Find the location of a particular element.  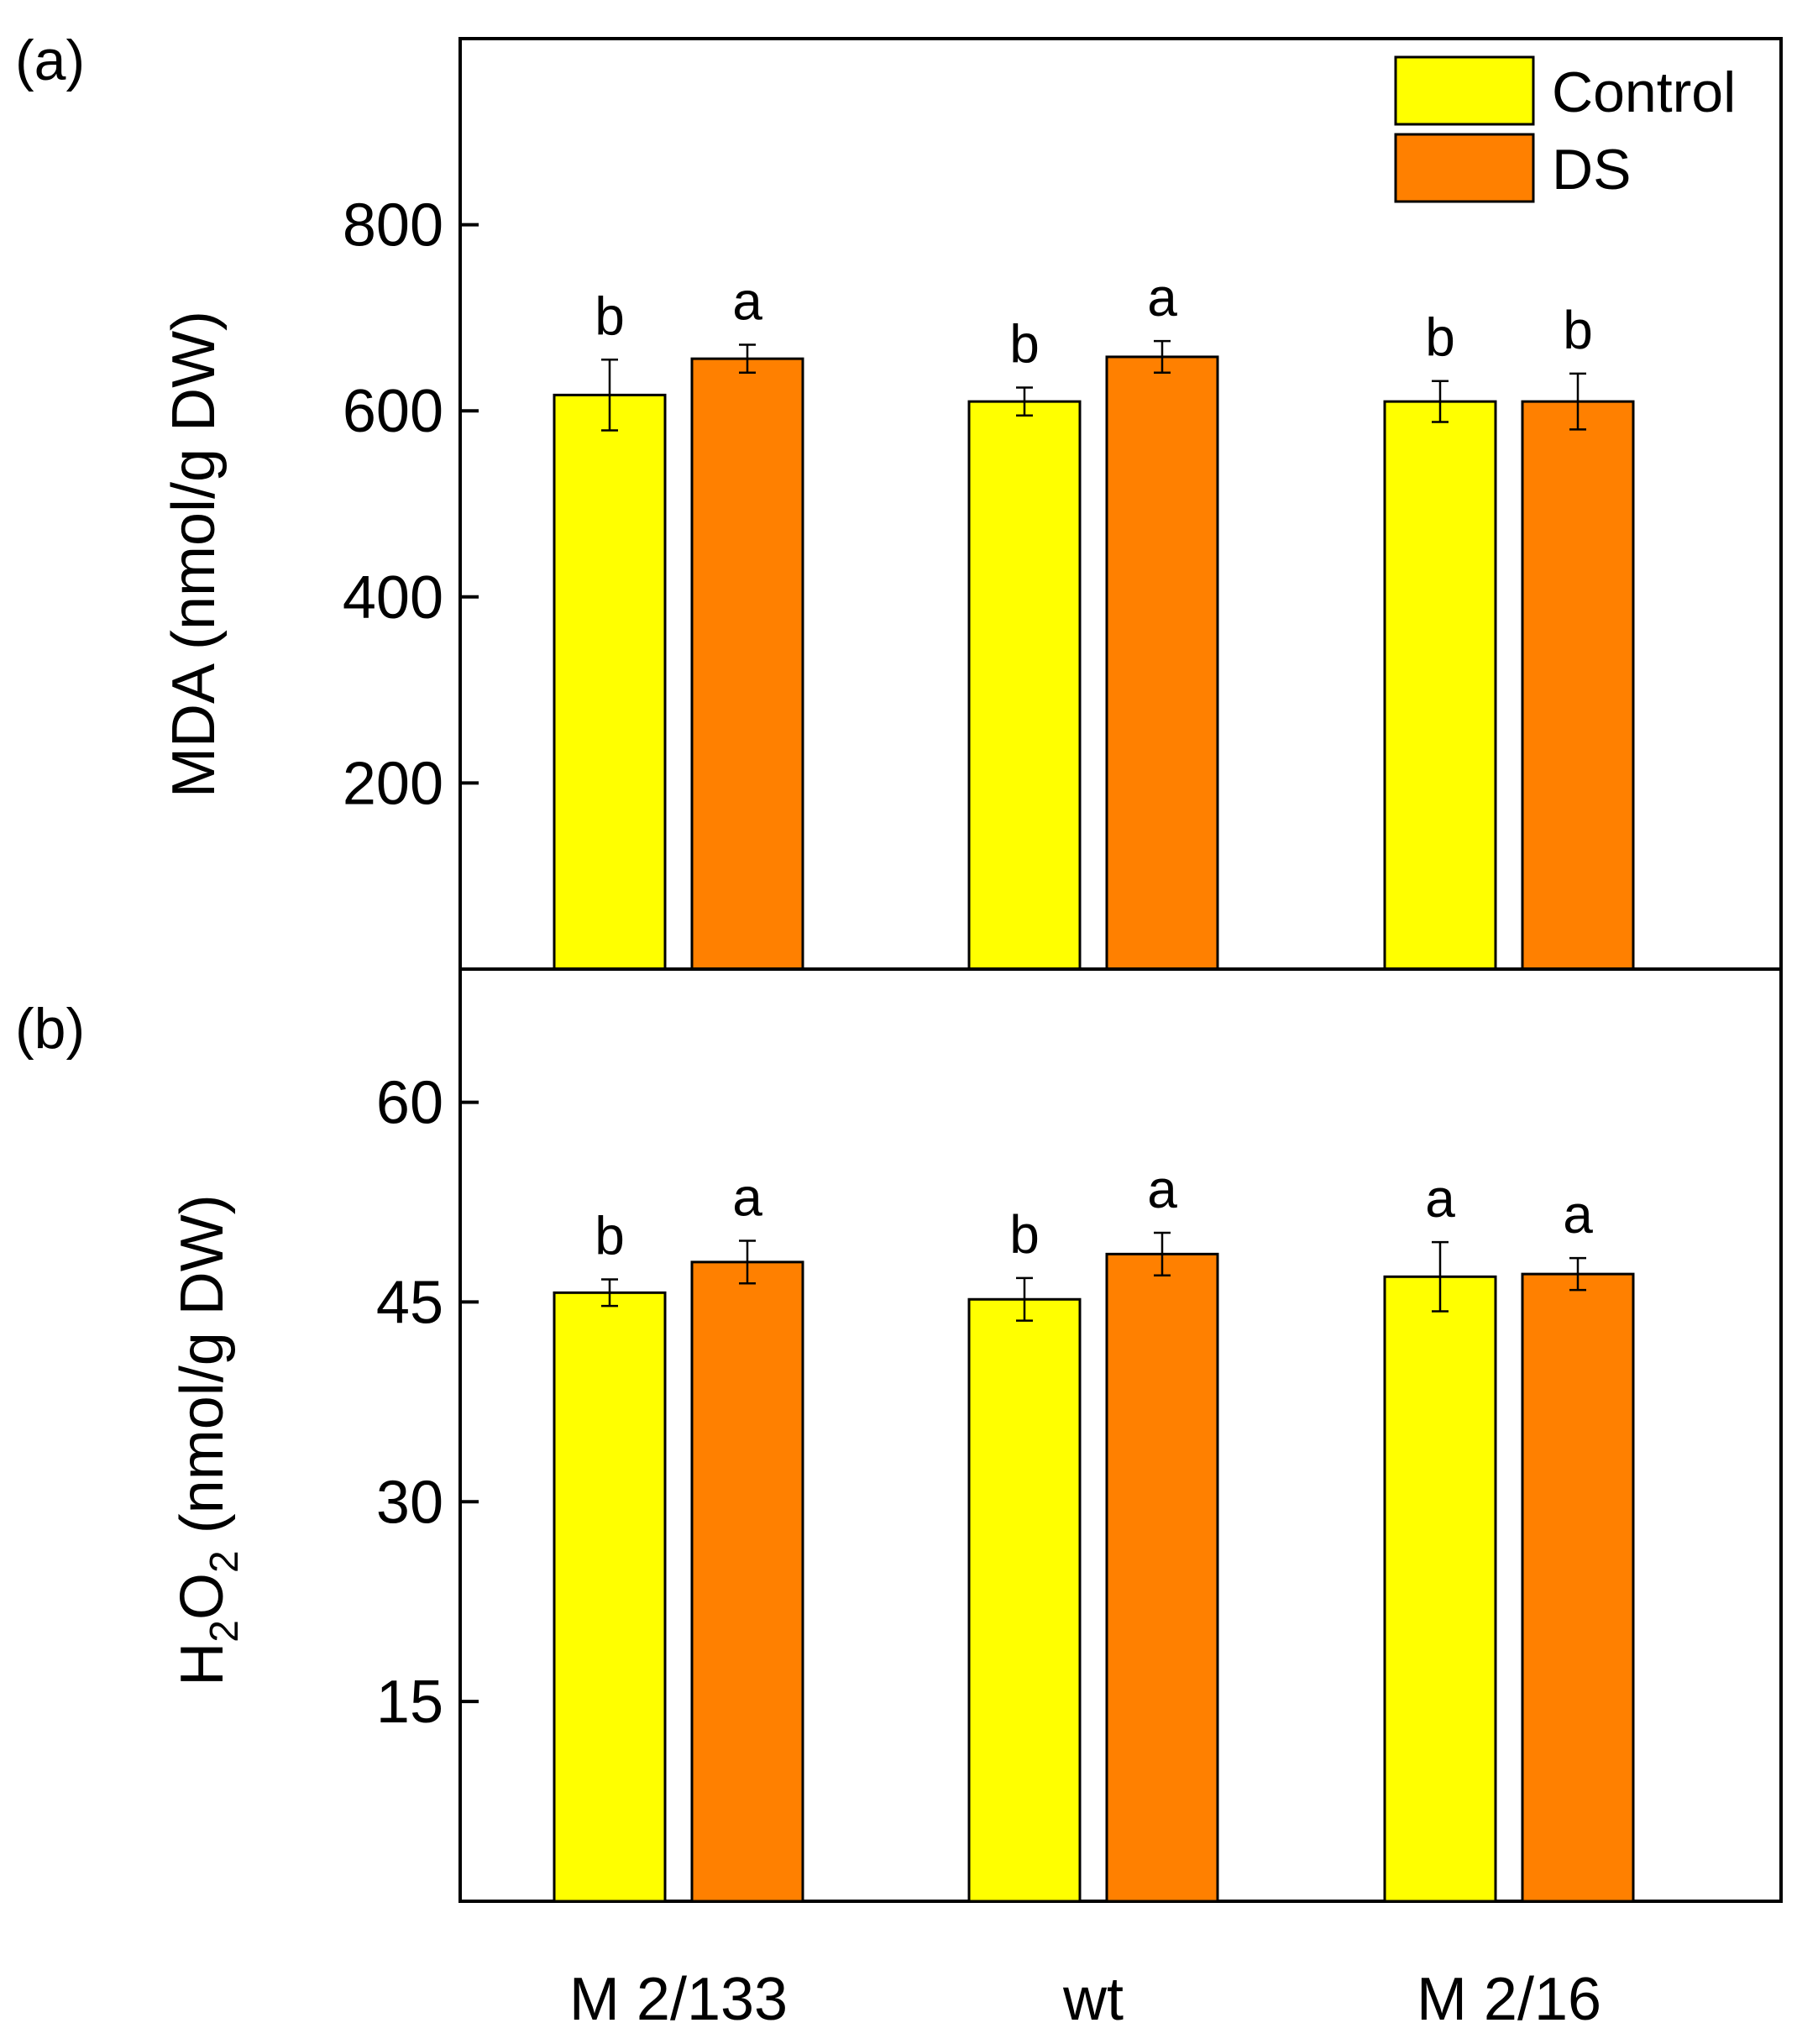

legend-label-control: Control is located at coordinates (1644, 92).